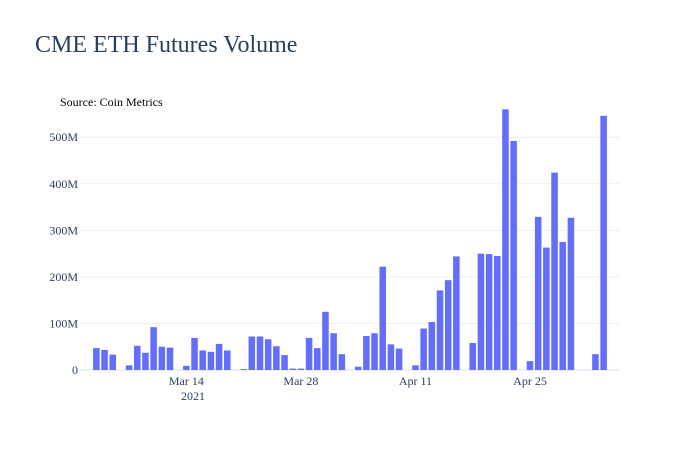 The height and width of the screenshot is (450, 700). I want to click on y-tick-label: 500M, so click(63, 137).